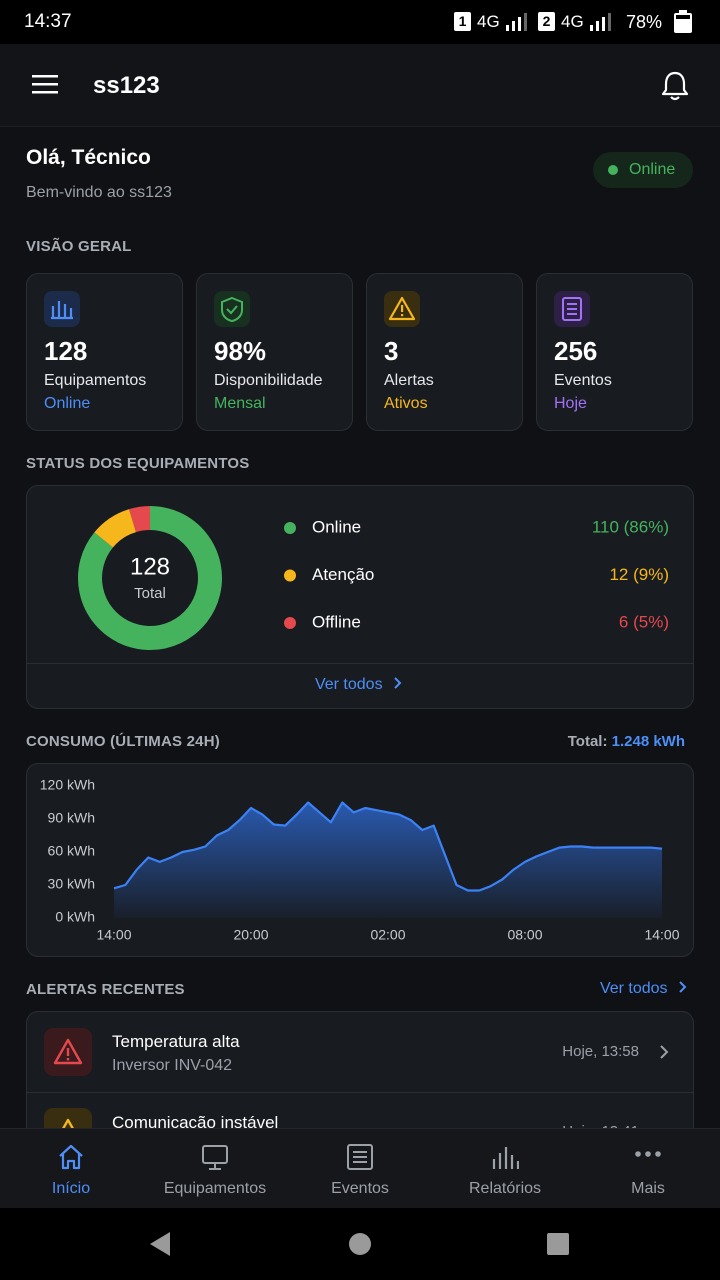  Describe the element at coordinates (71, 818) in the screenshot. I see `y-tick-label: 90 kWh` at that location.